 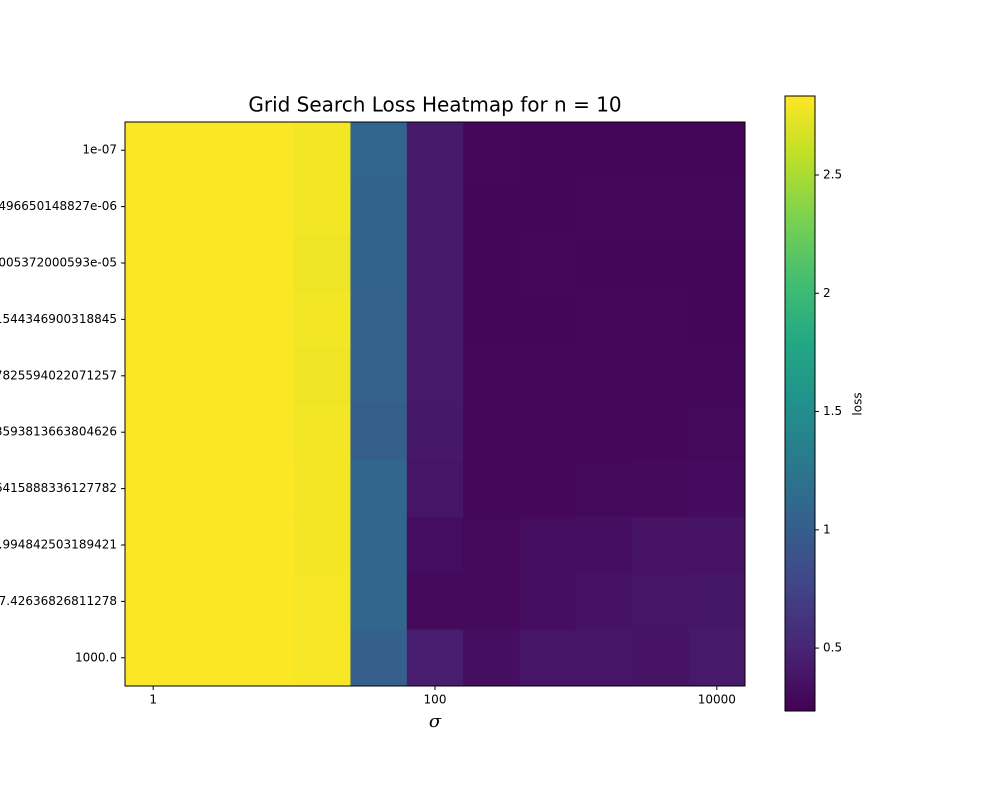 I want to click on y-tick-label: 1e-07, so click(x=99, y=150).